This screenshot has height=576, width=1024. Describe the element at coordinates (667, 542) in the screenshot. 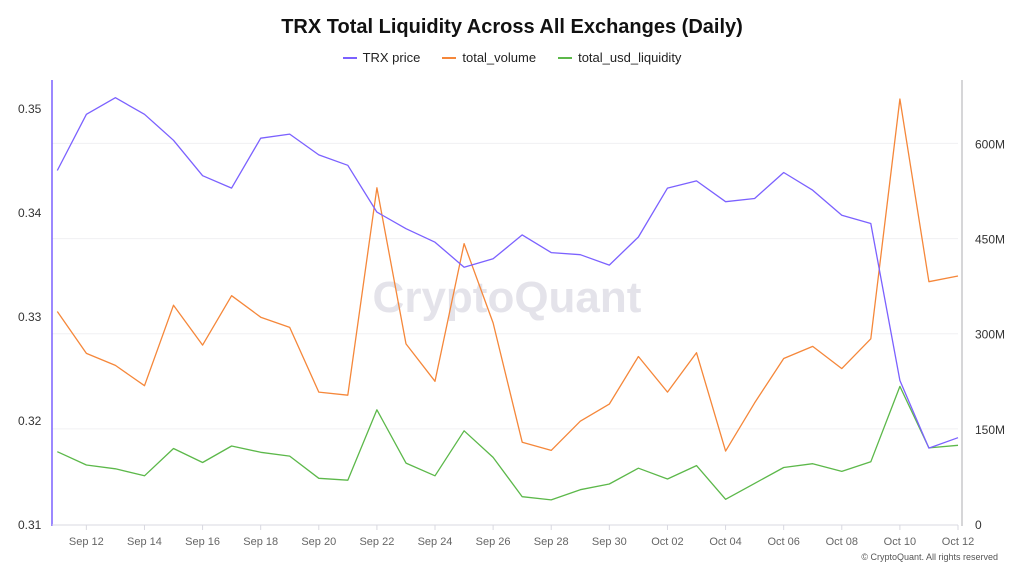

I see `x-axis-tick-label: Oct 02` at that location.